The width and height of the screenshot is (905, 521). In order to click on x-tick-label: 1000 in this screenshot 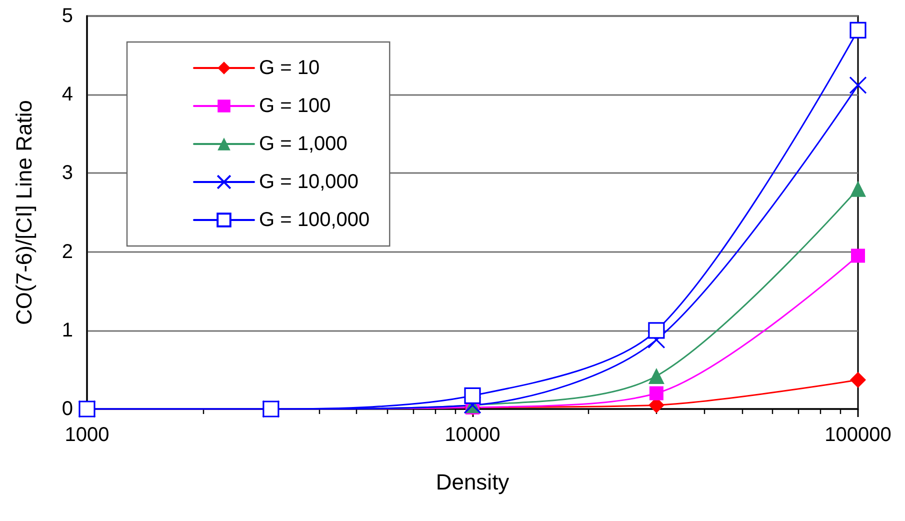, I will do `click(87, 435)`.